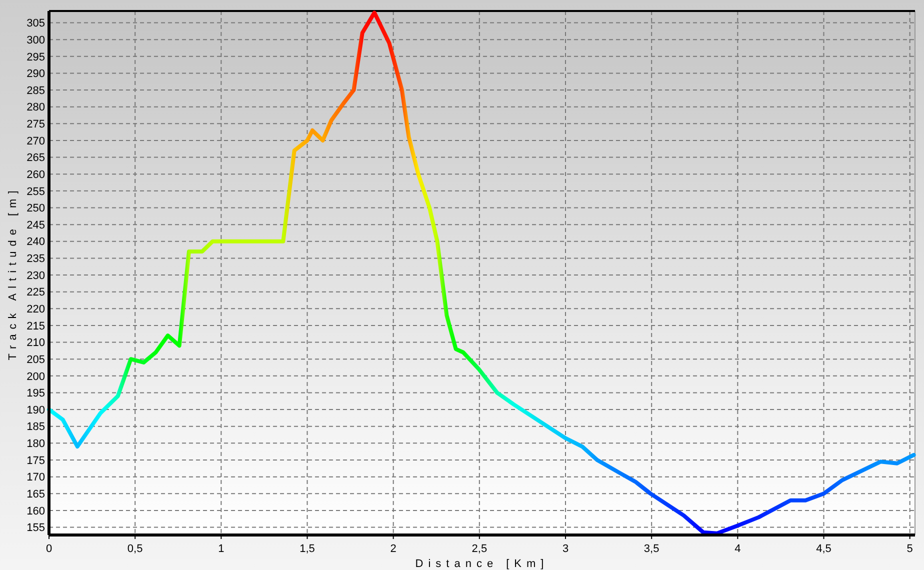 This screenshot has width=924, height=570. I want to click on y-tick-label: 280, so click(35, 108).